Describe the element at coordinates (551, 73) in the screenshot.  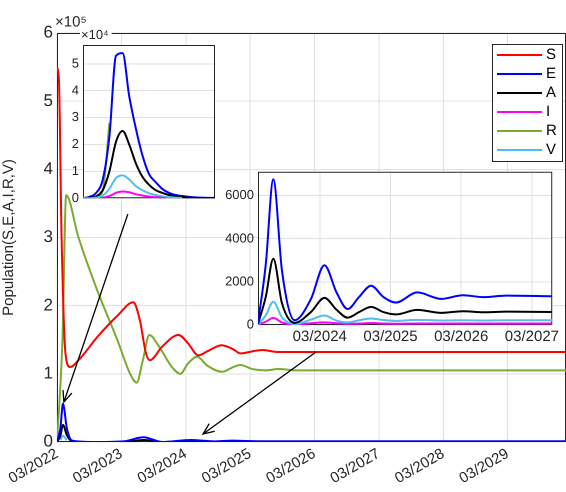
I see `legend-label: E` at that location.